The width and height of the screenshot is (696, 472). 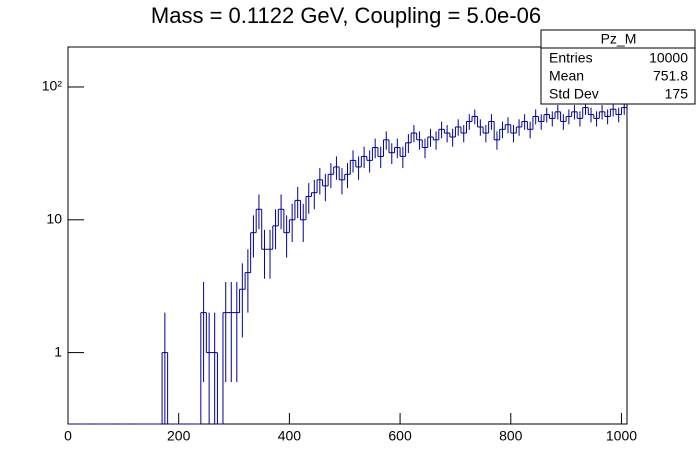 What do you see at coordinates (574, 94) in the screenshot?
I see `stats-label: Std Dev` at bounding box center [574, 94].